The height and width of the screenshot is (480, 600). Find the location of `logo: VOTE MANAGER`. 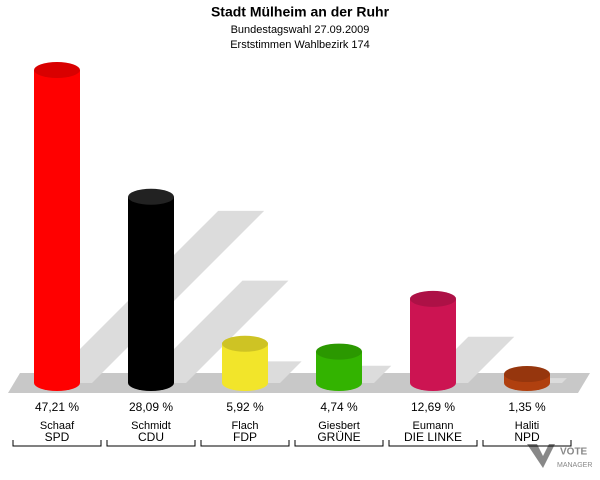

logo: VOTE MANAGER is located at coordinates (559, 456).